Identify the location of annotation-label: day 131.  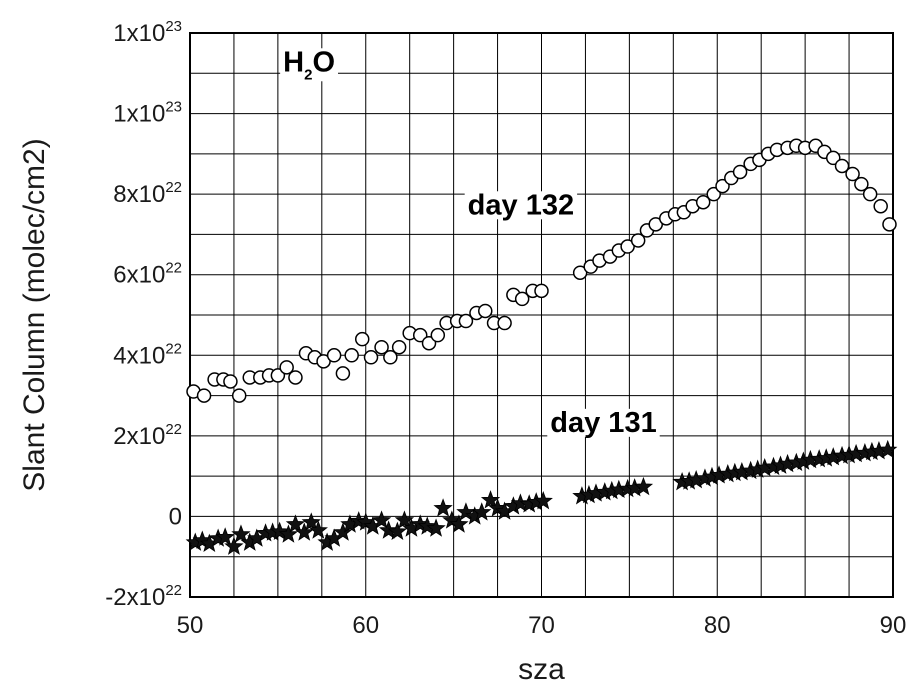
(603, 423).